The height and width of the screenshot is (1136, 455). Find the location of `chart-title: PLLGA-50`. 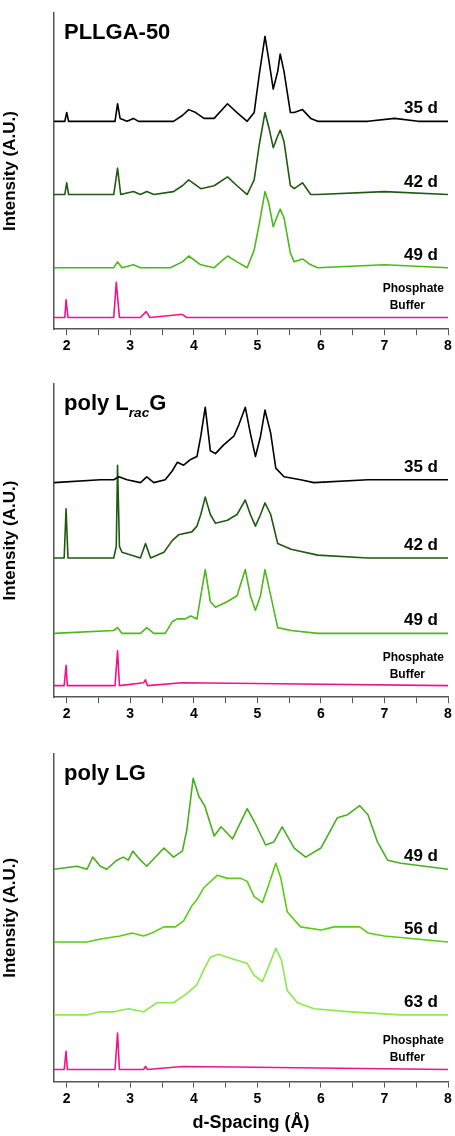

chart-title: PLLGA-50 is located at coordinates (117, 31).